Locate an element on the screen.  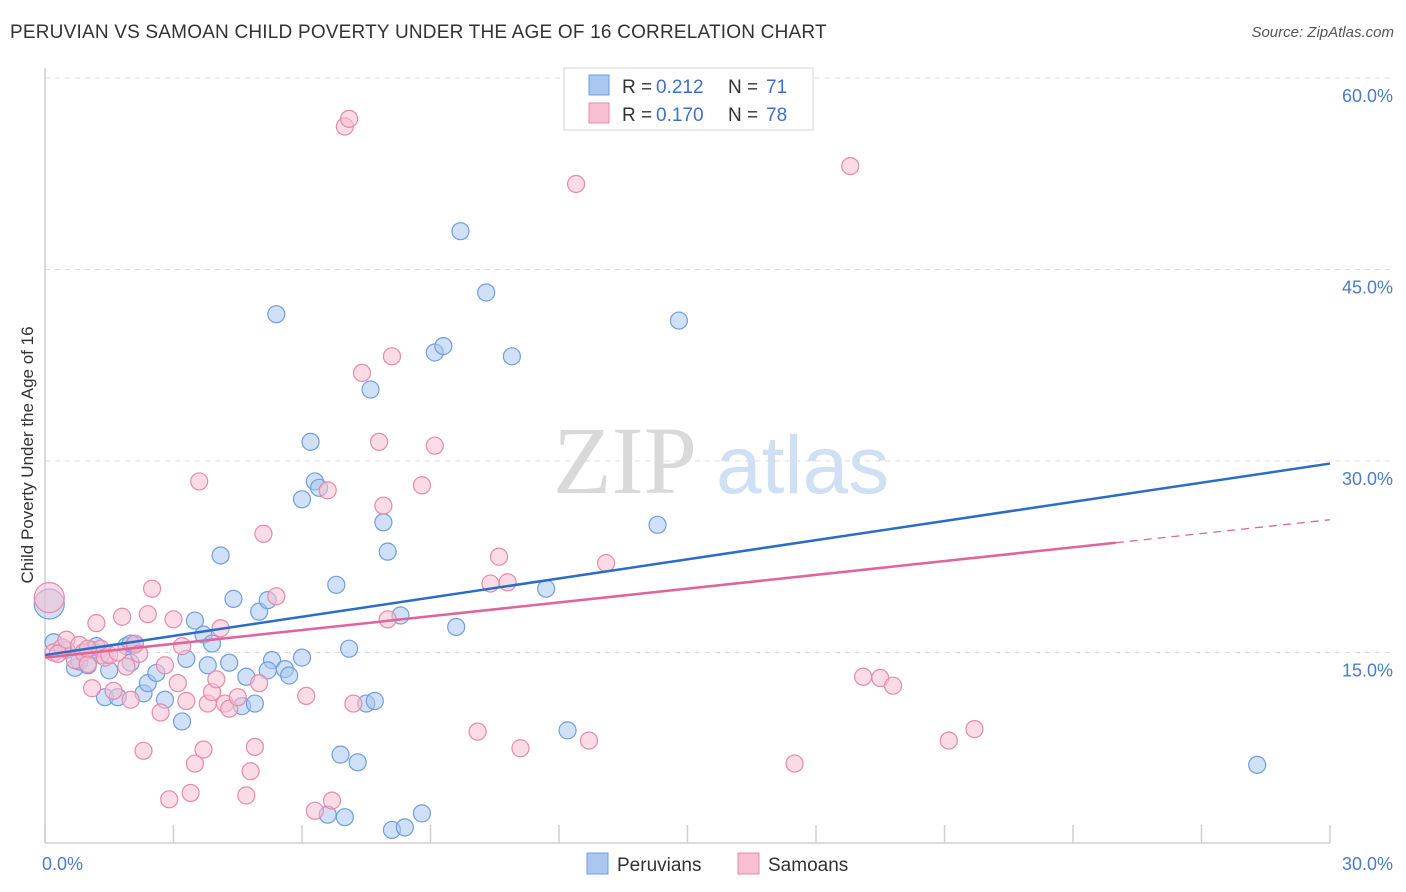
bottom-legend-swatch-samoans is located at coordinates (748, 863).